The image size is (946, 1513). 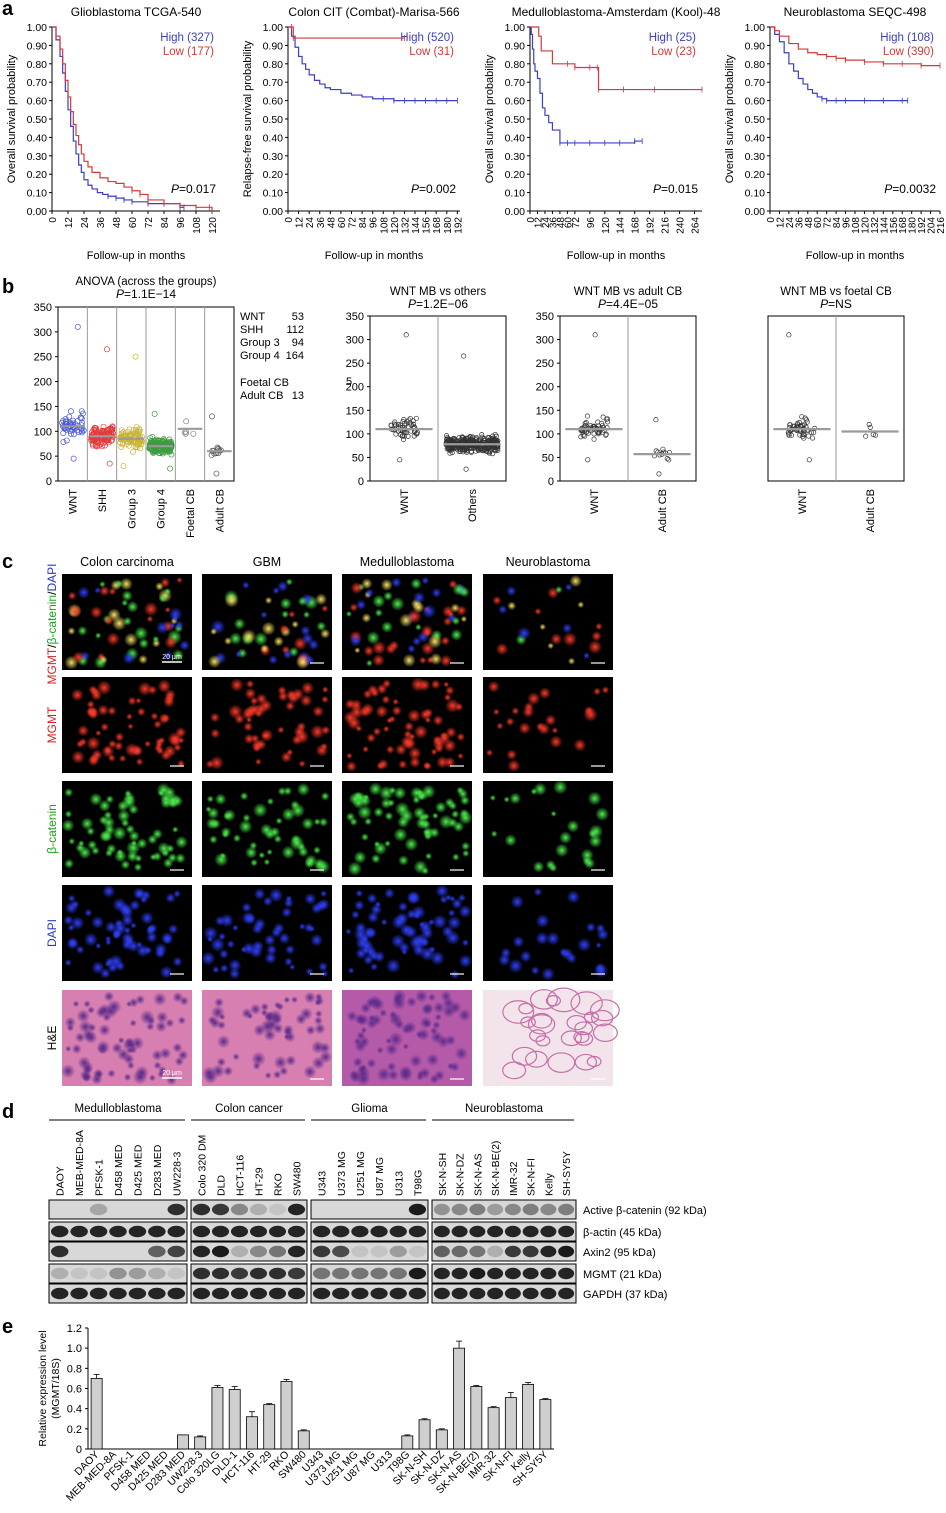 What do you see at coordinates (438, 304) in the screenshot?
I see `p-value: P=1.2E−06` at bounding box center [438, 304].